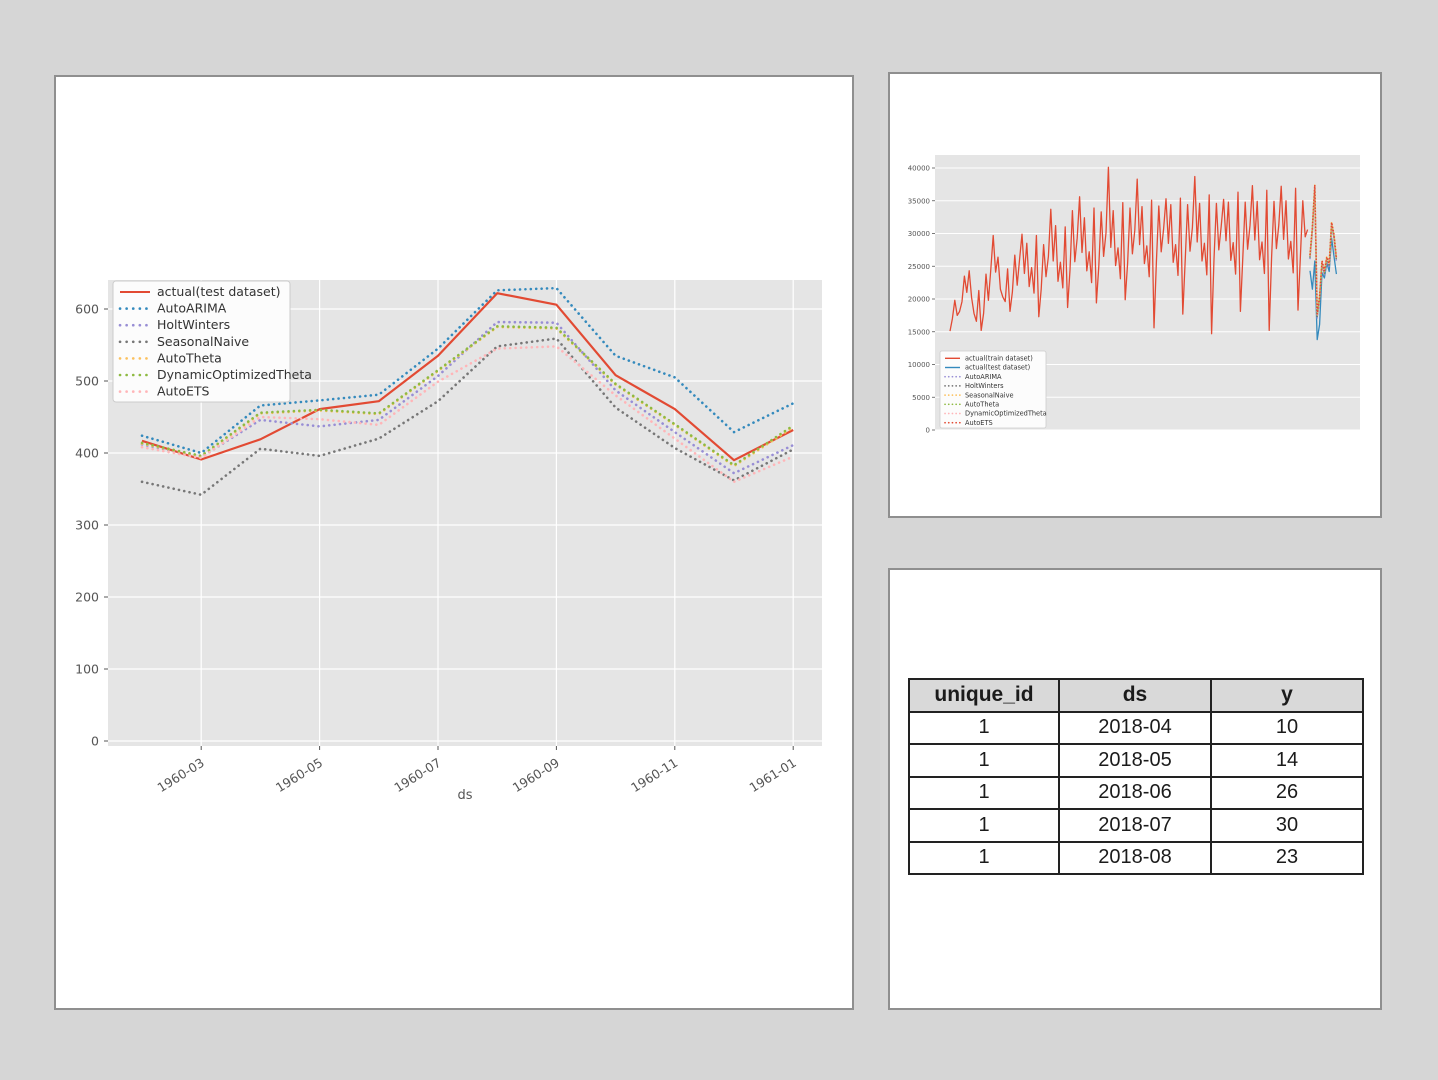 The image size is (1438, 1080). I want to click on table-cell: 2018-05, so click(1135, 760).